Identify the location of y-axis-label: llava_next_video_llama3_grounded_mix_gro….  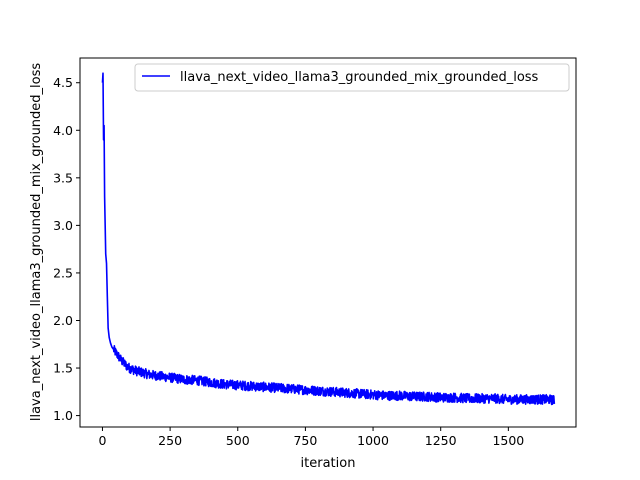
(36, 242).